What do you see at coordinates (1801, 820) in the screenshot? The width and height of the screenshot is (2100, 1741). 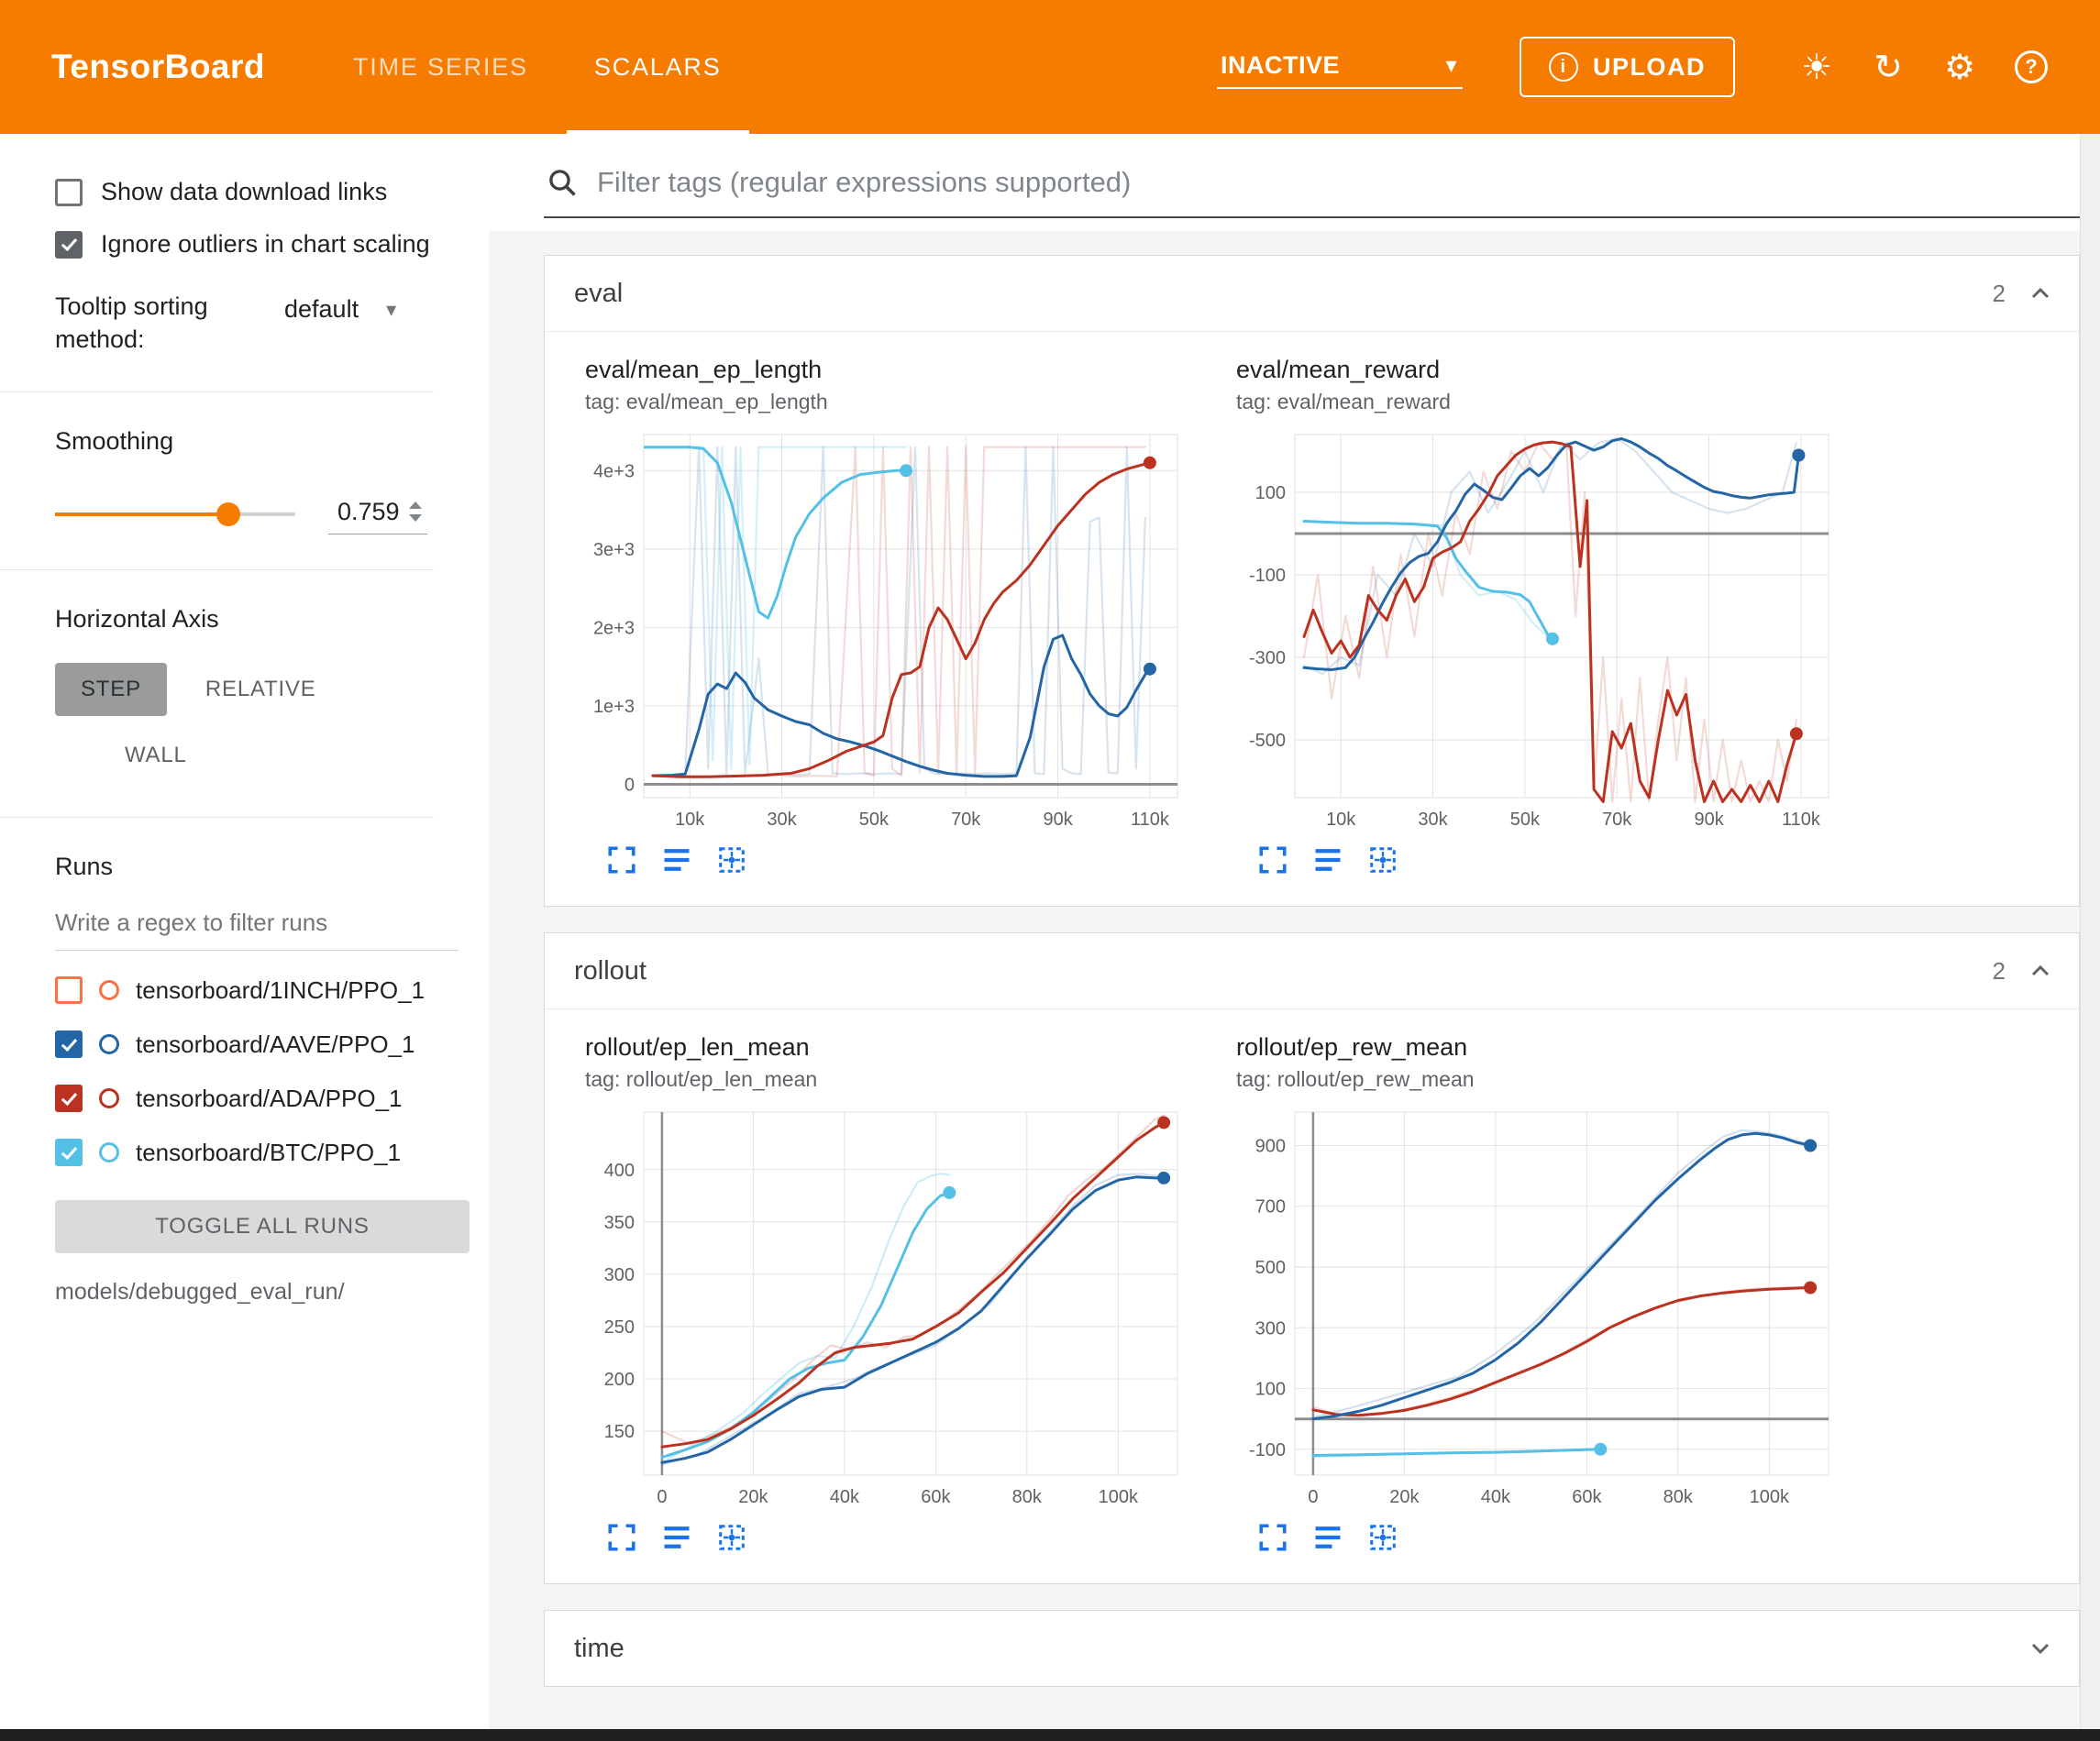 I see `svg-text: 110k` at bounding box center [1801, 820].